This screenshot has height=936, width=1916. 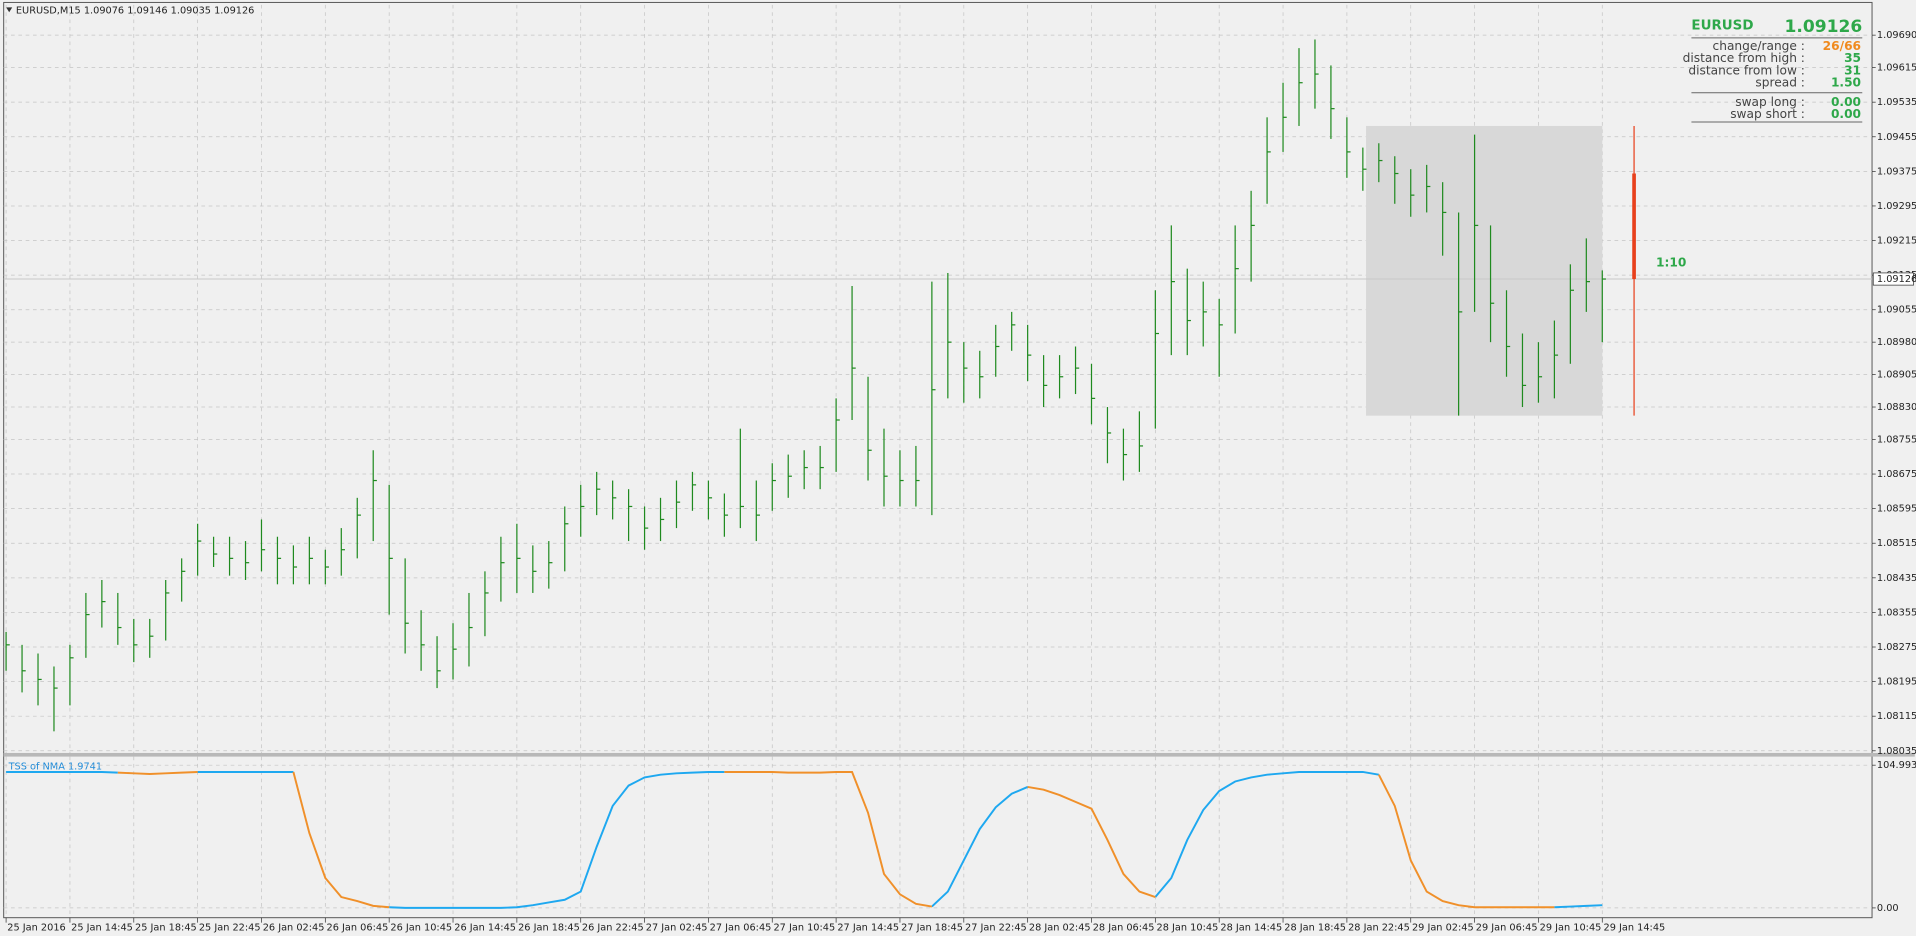 What do you see at coordinates (959, 754) in the screenshot?
I see `pane-divider` at bounding box center [959, 754].